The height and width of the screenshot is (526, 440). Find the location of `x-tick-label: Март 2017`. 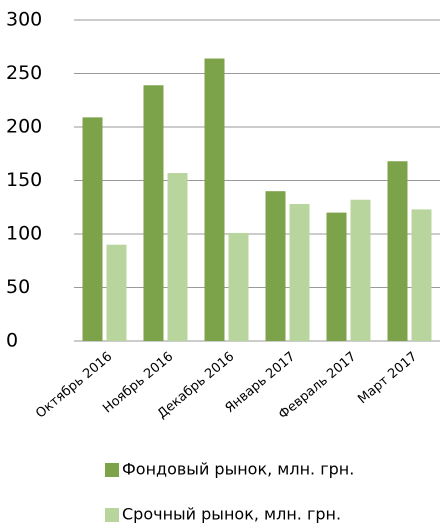

x-tick-label: Март 2017 is located at coordinates (387, 378).